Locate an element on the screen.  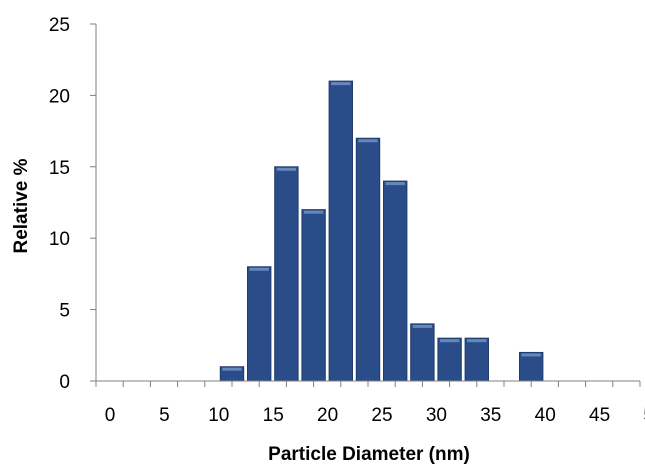
x-tick-label-9: 45 is located at coordinates (599, 415).